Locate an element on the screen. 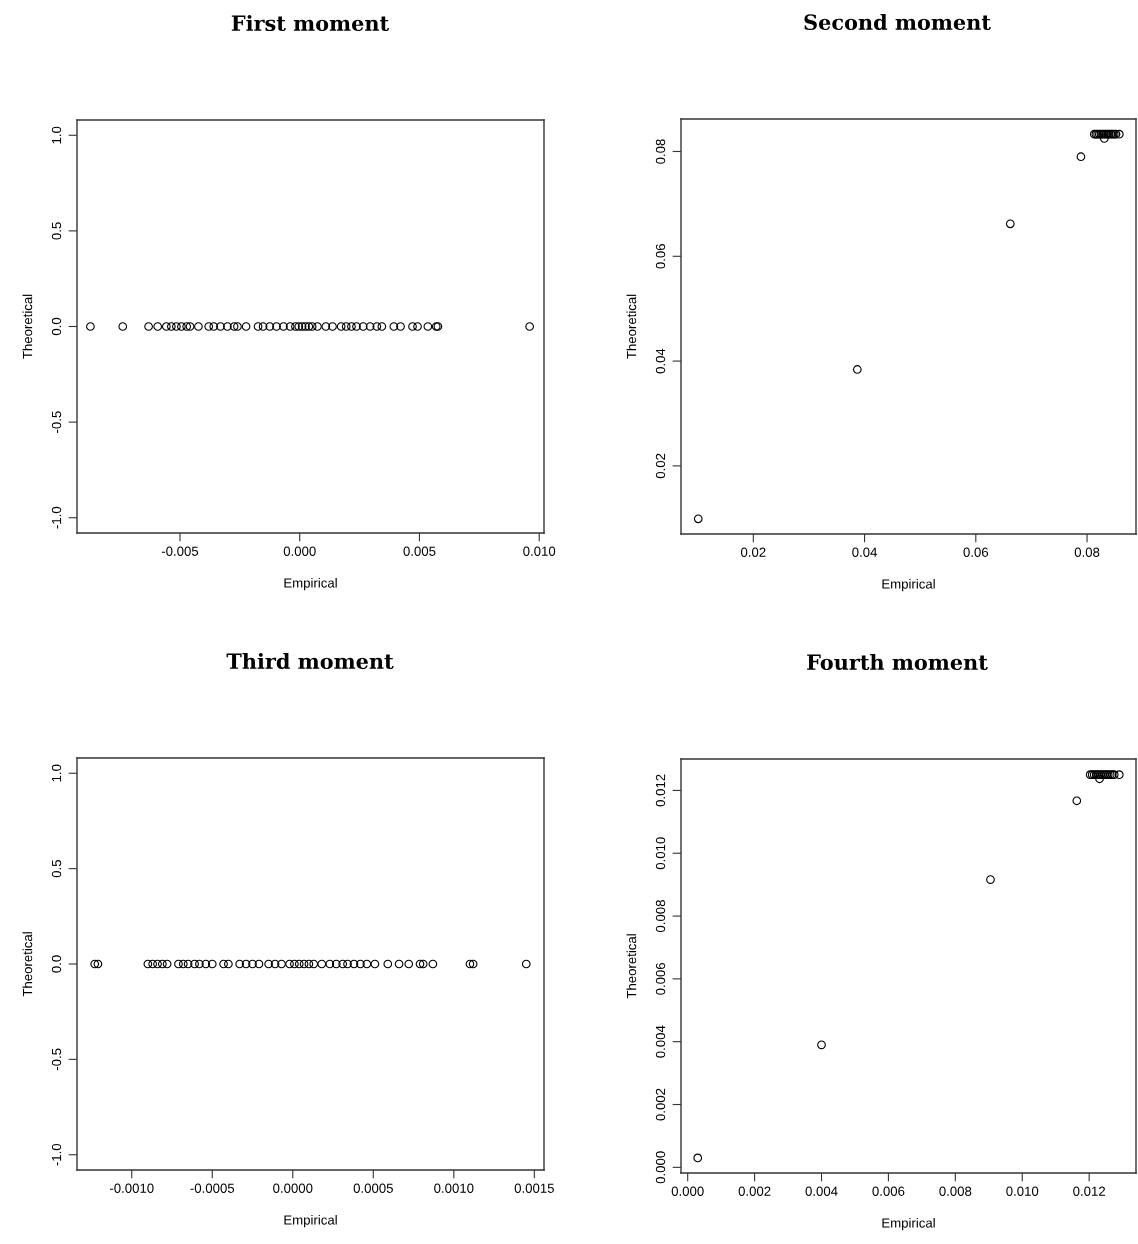  y-tick-label: 0.010 is located at coordinates (660, 853).